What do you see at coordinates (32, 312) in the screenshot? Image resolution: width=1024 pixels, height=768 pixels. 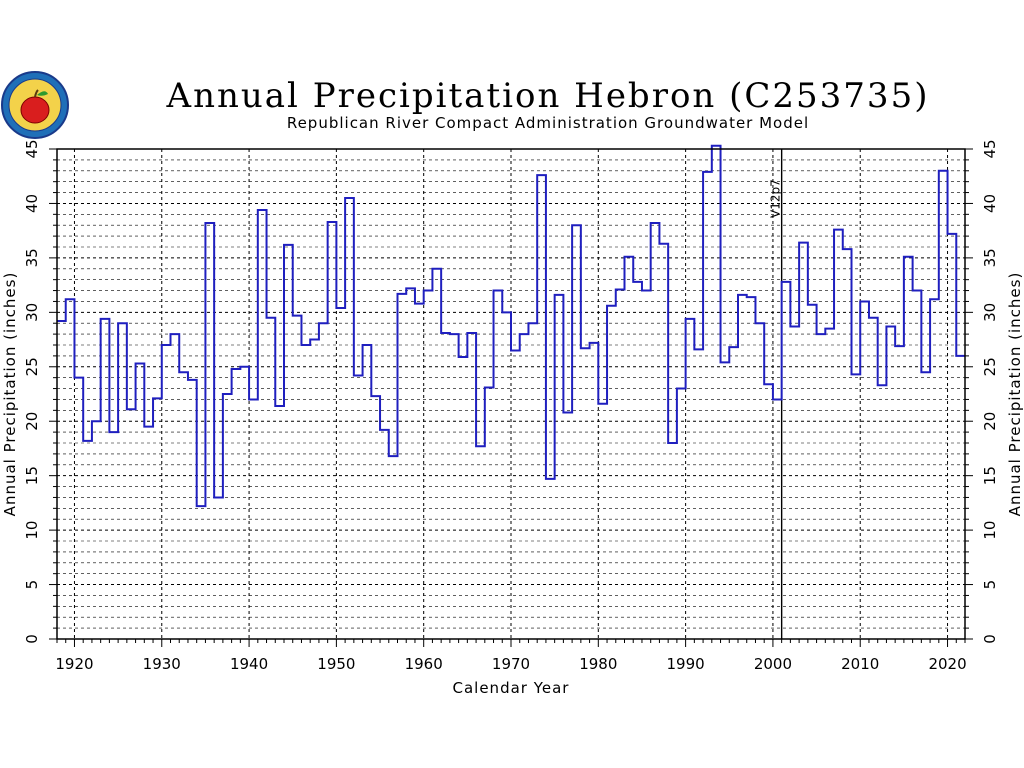 I see `y-tick-label-left: 30` at bounding box center [32, 312].